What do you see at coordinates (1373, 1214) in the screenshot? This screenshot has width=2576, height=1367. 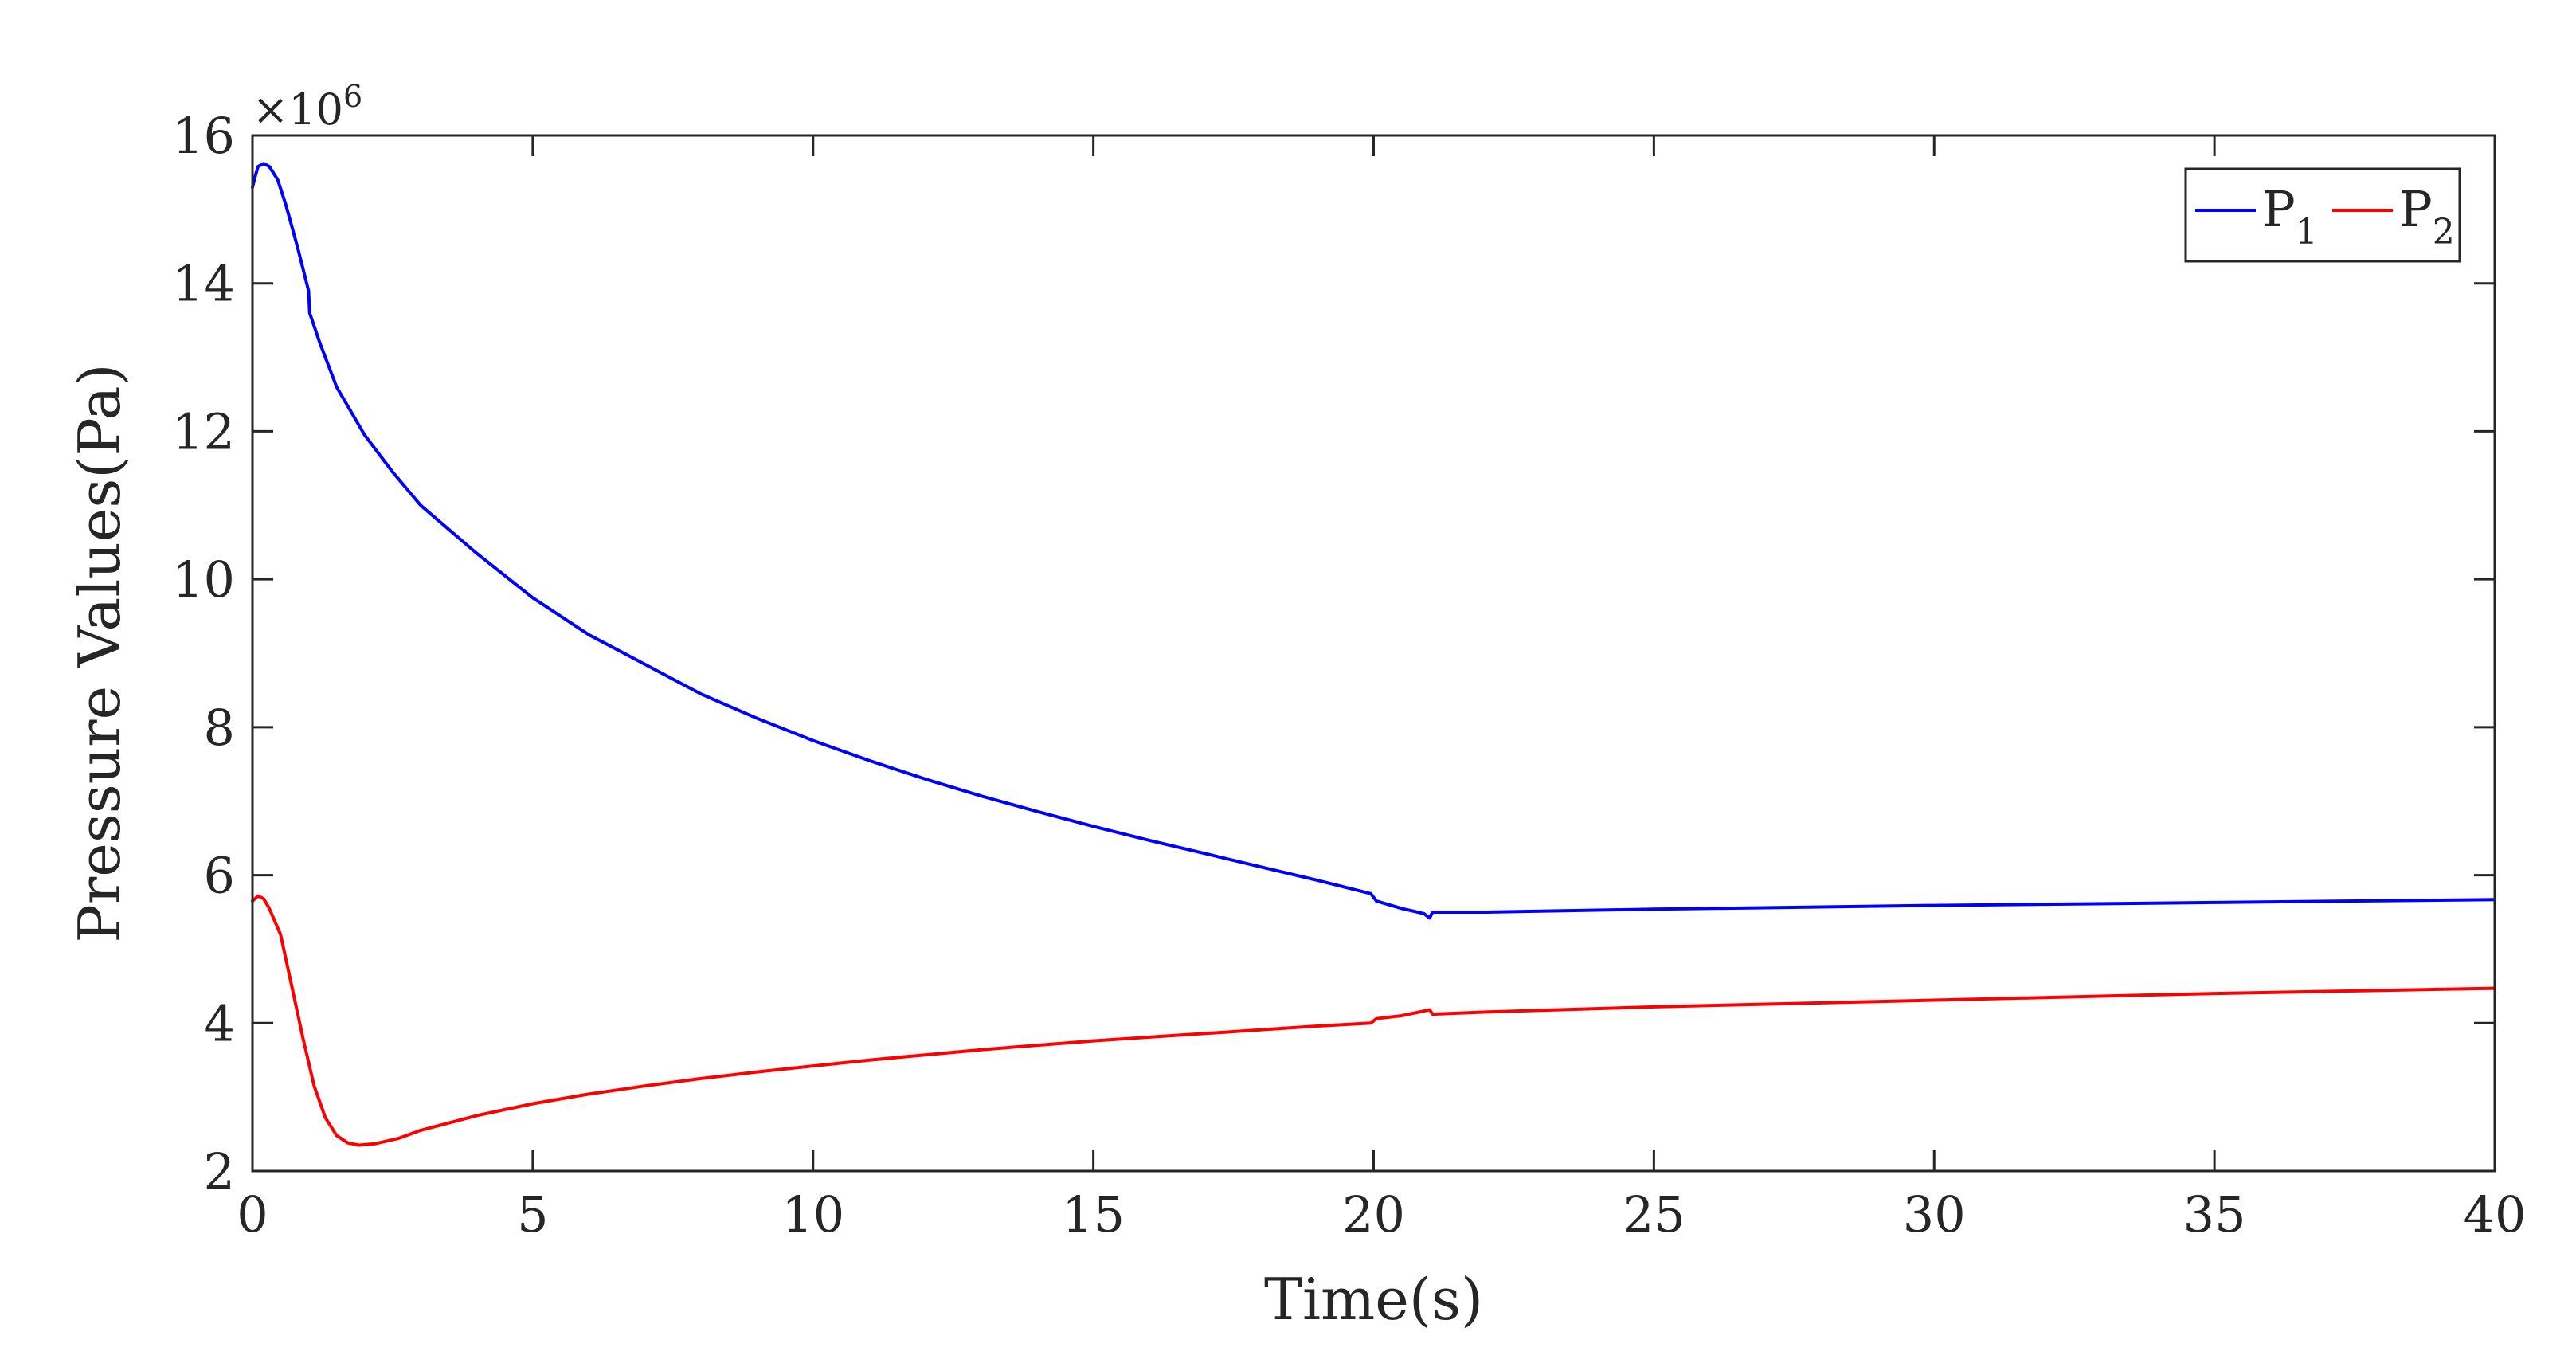 I see `x-tick-label: 20` at bounding box center [1373, 1214].